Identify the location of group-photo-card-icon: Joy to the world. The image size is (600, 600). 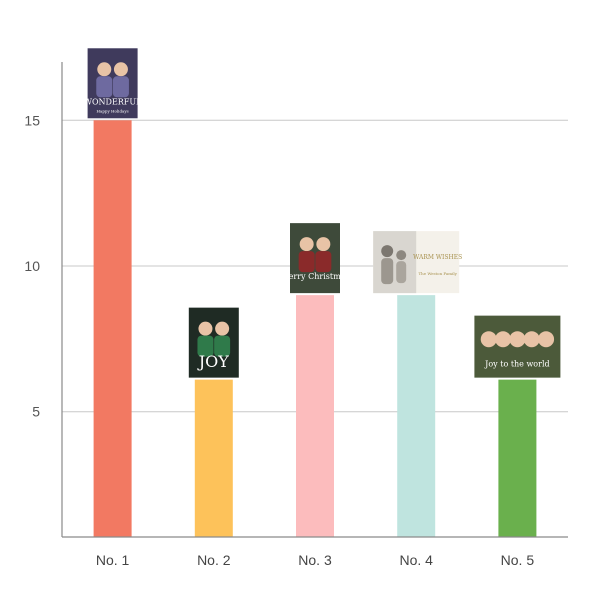
(517, 346).